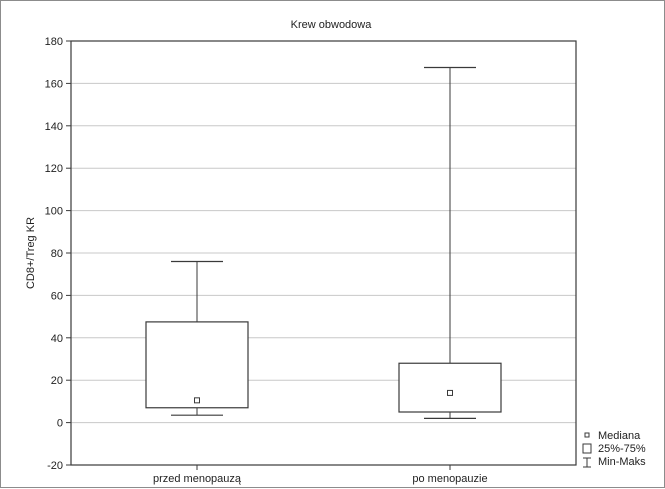 Image resolution: width=665 pixels, height=489 pixels. I want to click on y-tick-label: 100, so click(54, 212).